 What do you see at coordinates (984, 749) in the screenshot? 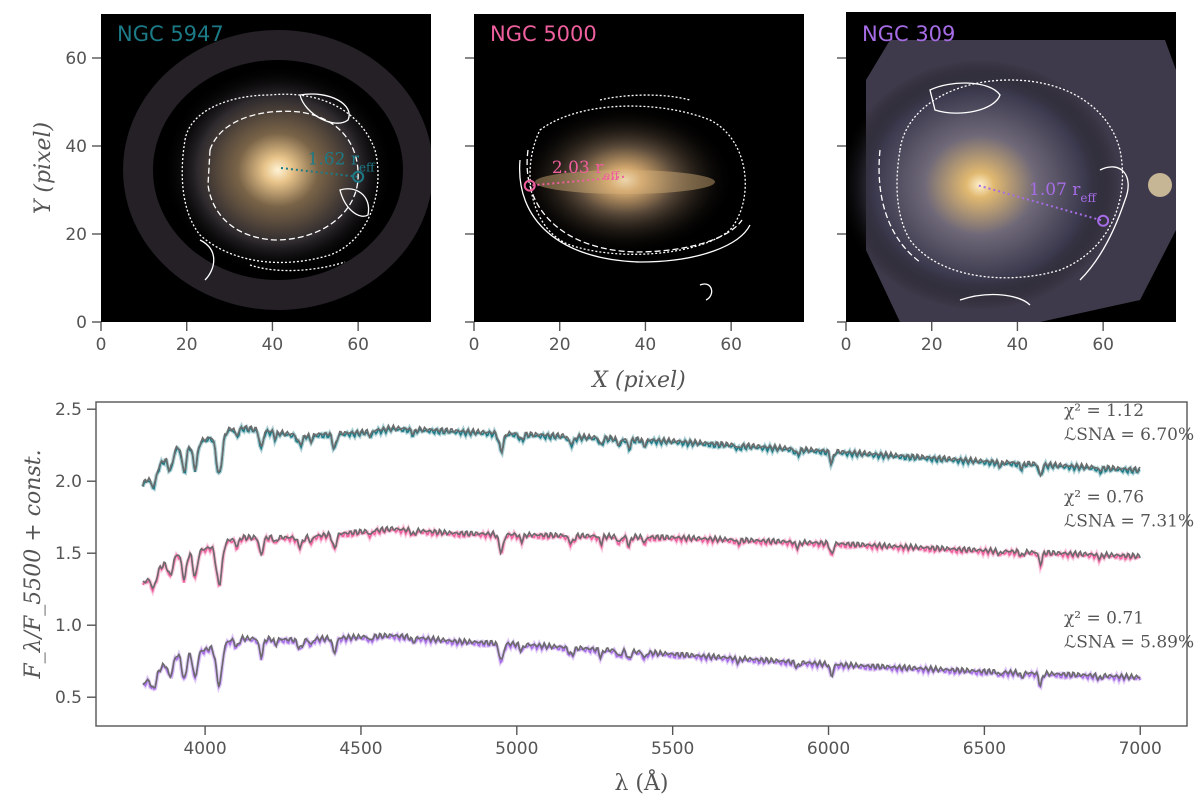
I see `x-tick-label: 6500` at bounding box center [984, 749].